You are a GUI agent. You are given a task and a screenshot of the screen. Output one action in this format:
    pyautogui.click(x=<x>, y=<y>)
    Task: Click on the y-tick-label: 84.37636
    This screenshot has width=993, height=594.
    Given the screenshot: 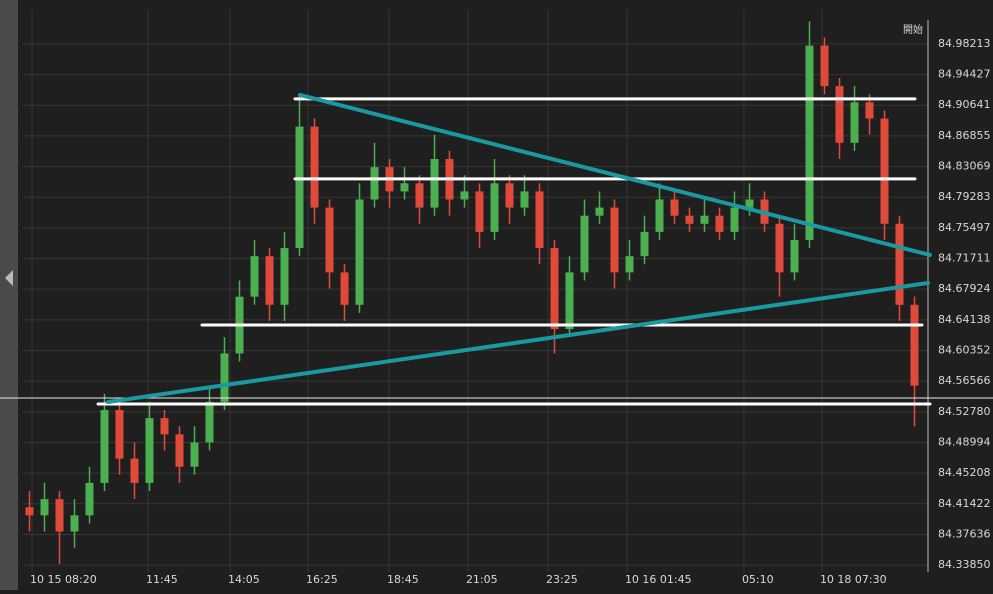 What is the action you would take?
    pyautogui.click(x=964, y=533)
    